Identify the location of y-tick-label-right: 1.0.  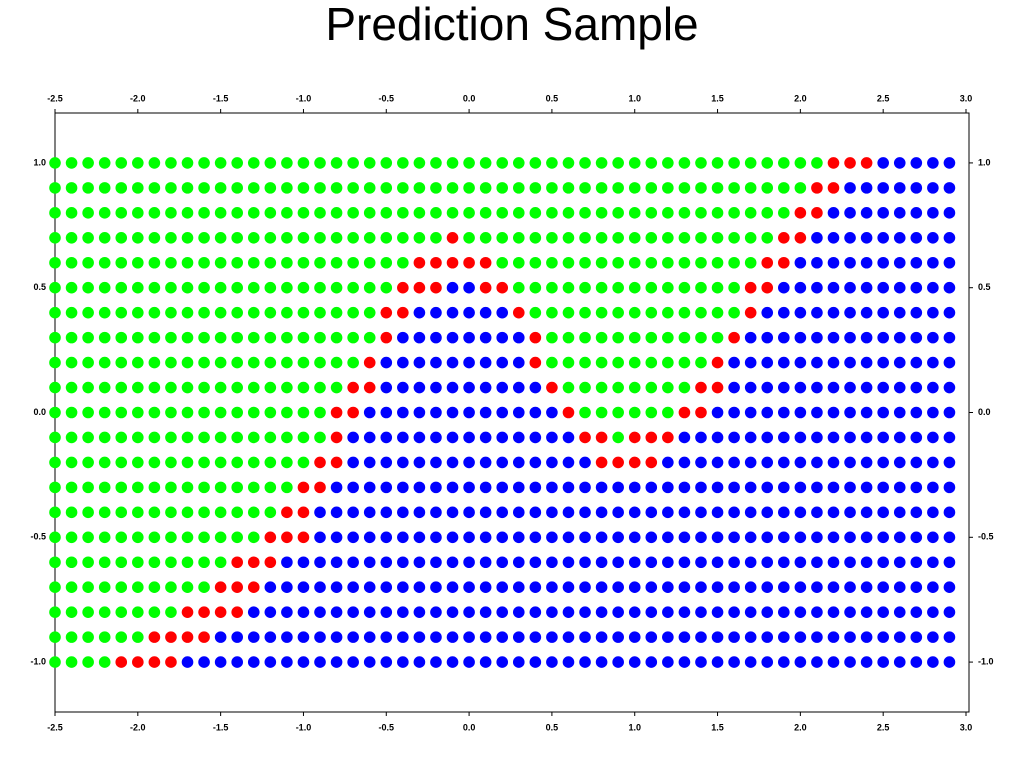
(984, 162).